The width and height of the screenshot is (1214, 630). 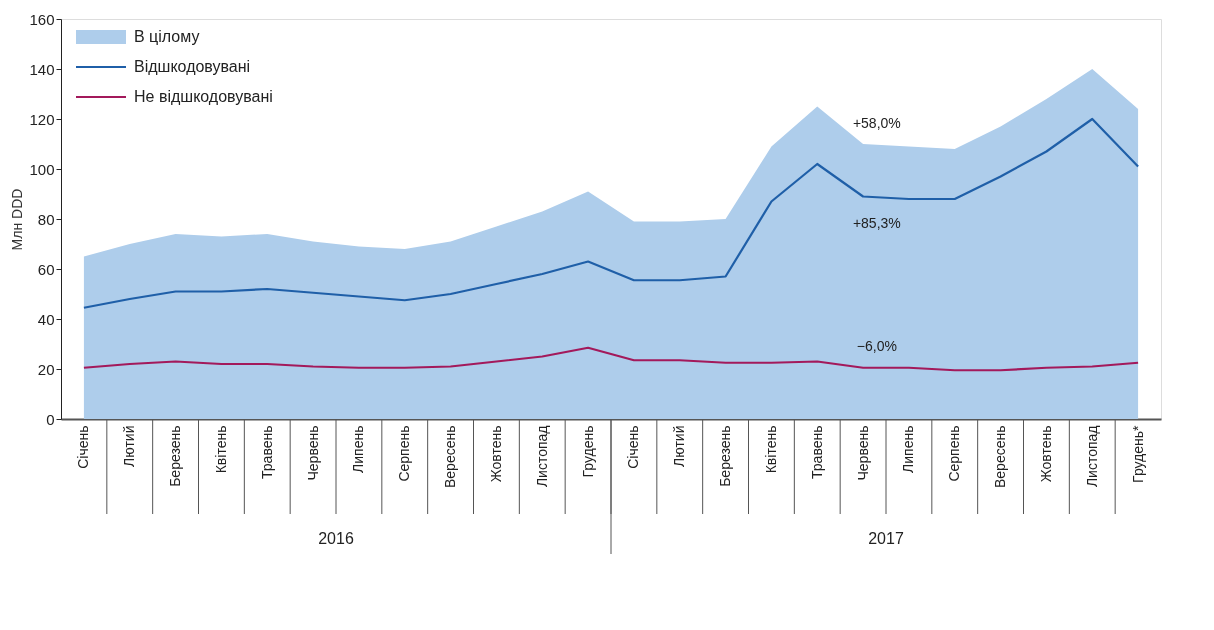 What do you see at coordinates (192, 66) in the screenshot?
I see `legend-label: Відшкодовувані` at bounding box center [192, 66].